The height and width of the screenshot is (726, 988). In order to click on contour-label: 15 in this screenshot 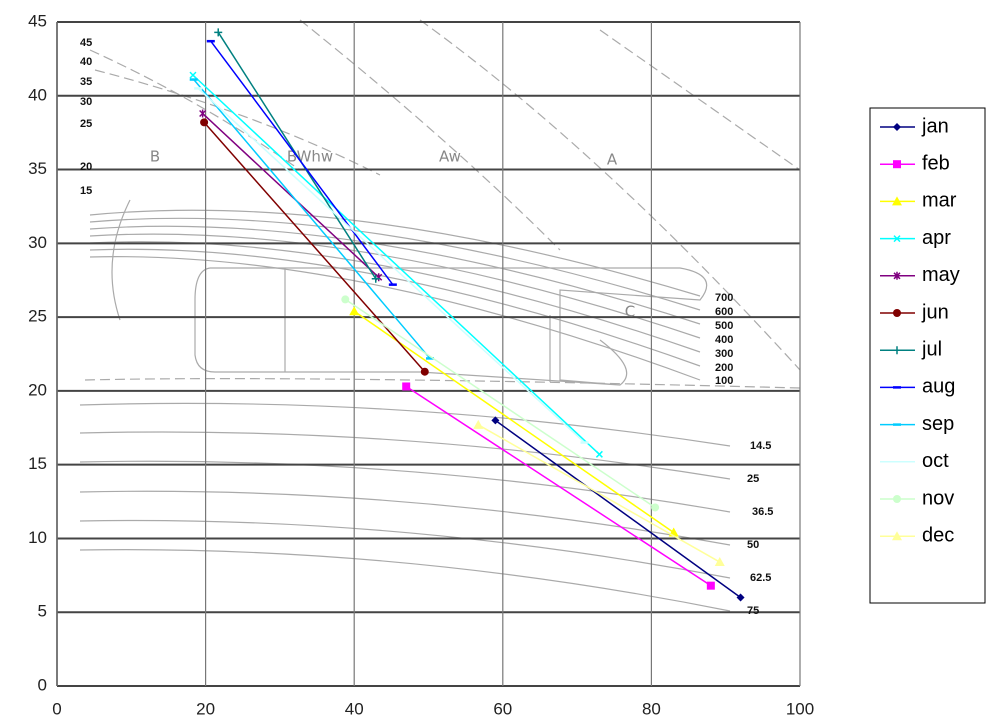, I will do `click(86, 191)`.